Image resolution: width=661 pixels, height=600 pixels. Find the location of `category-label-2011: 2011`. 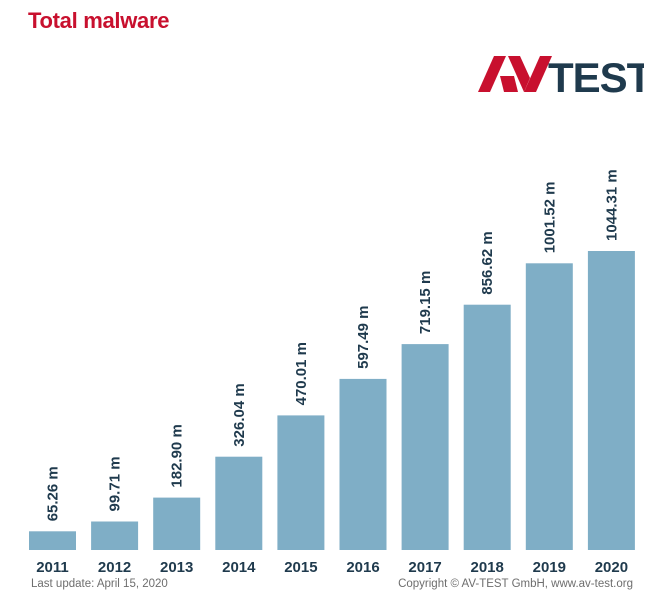

category-label-2011: 2011 is located at coordinates (52, 567).